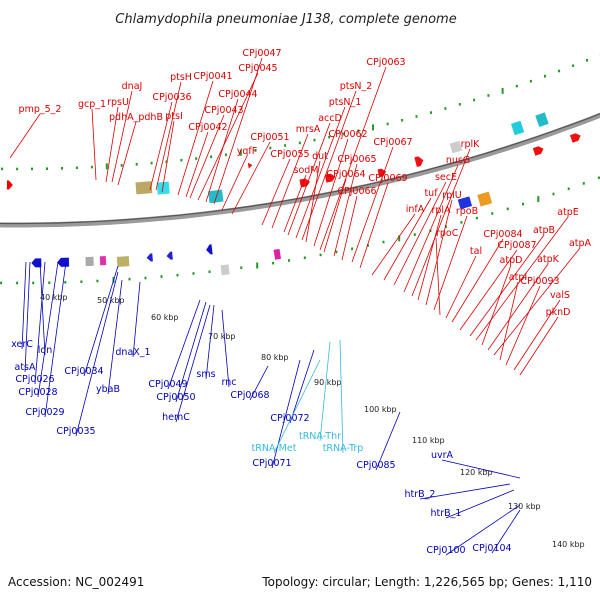 The image size is (600, 600). Describe the element at coordinates (207, 127) in the screenshot. I see `svg-text: CPj0042` at that location.